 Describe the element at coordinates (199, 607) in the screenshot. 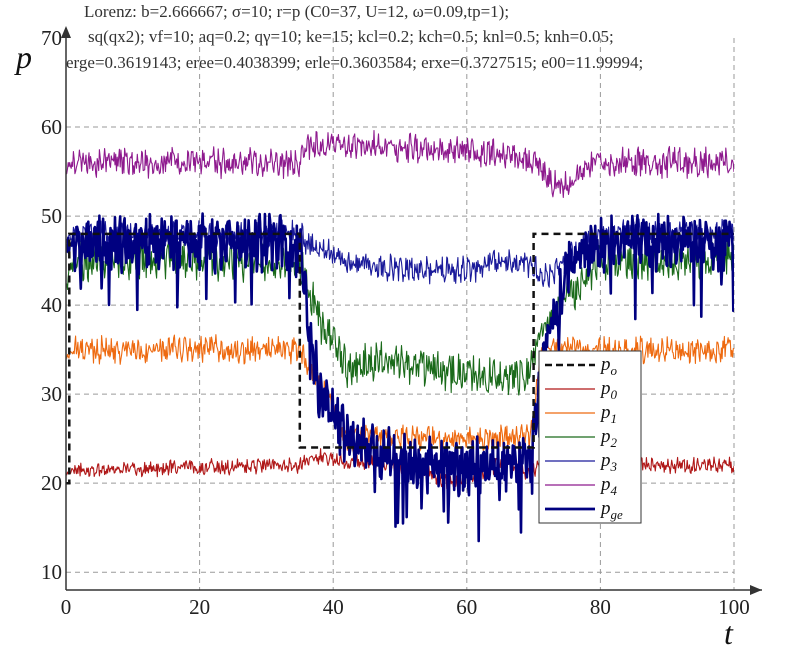

I see `x-tick-label: 20` at that location.